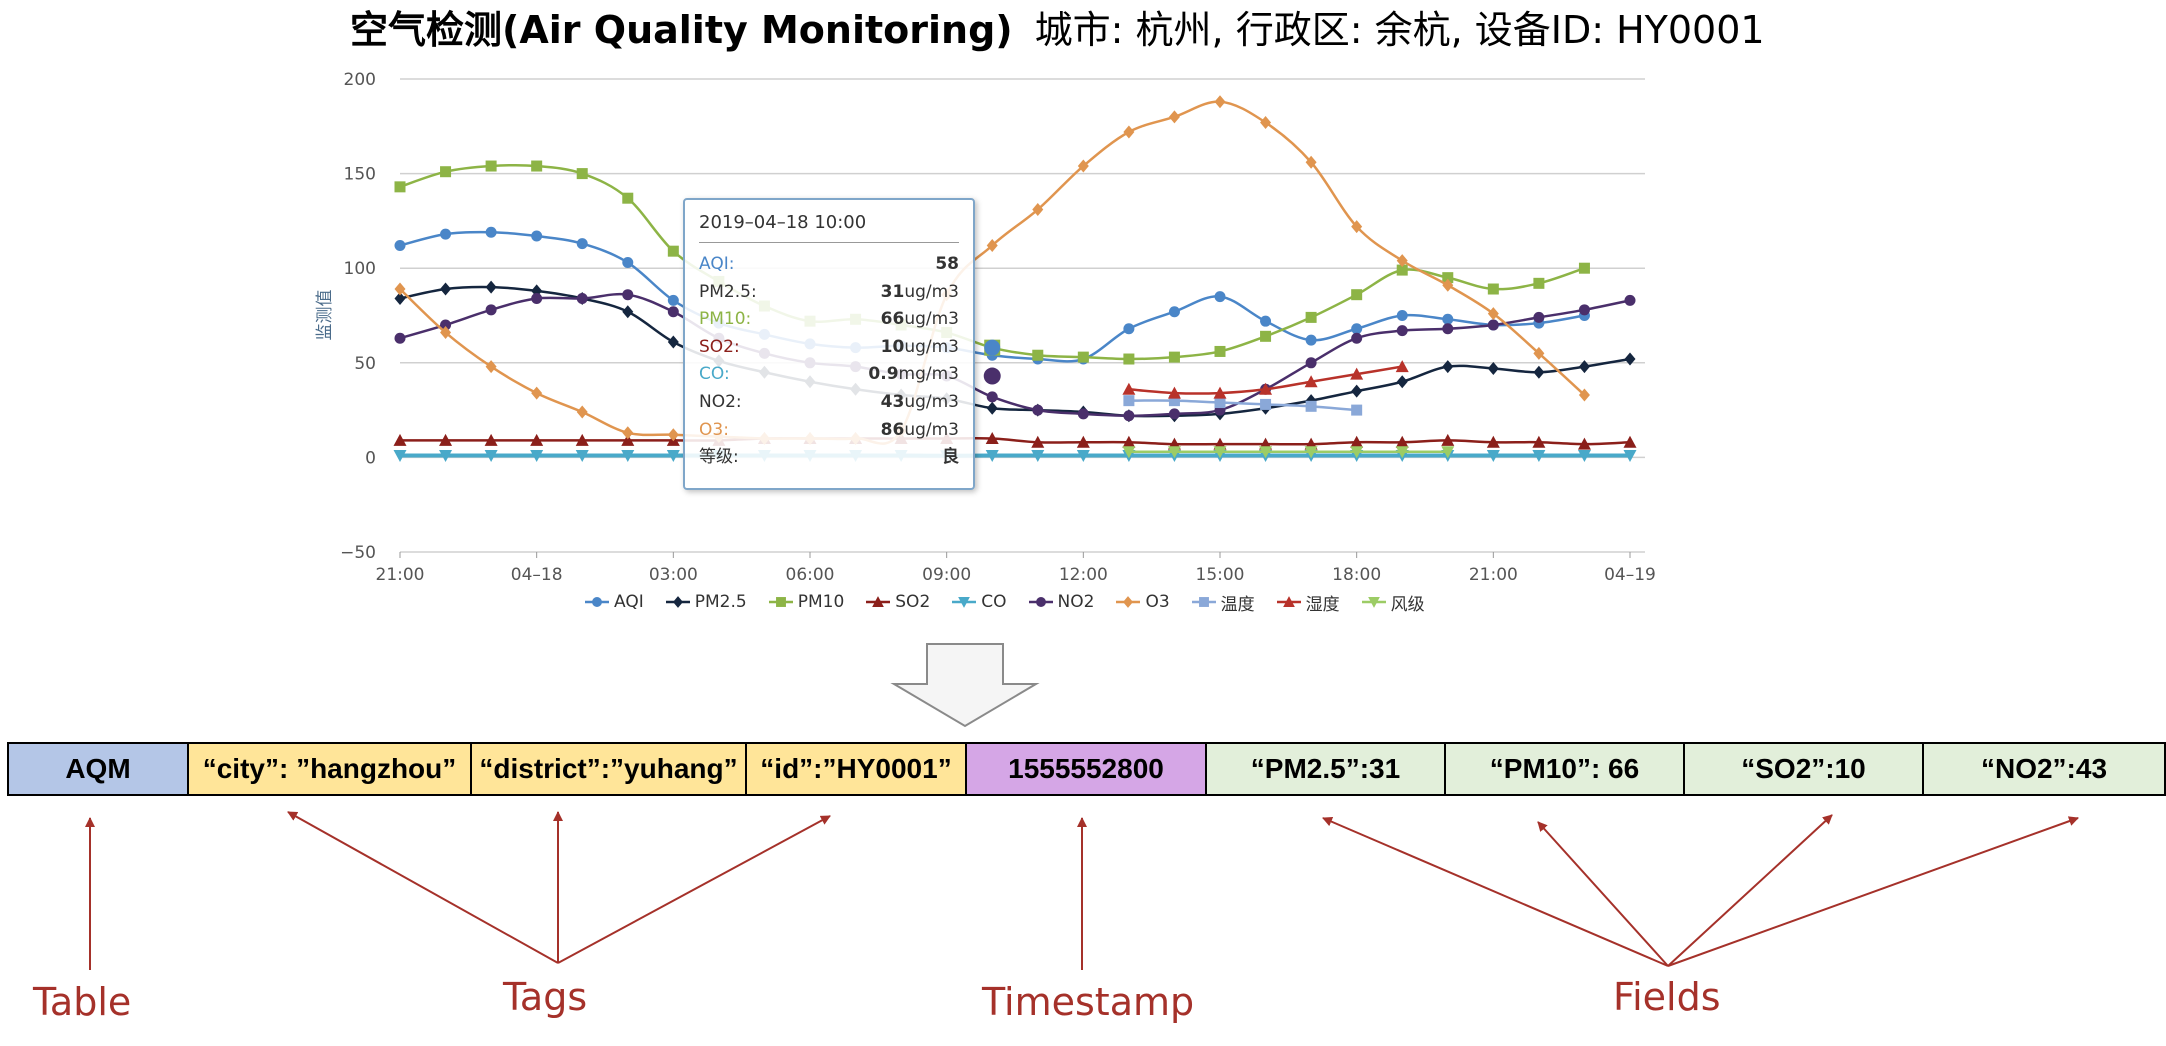  Describe the element at coordinates (1603, 894) in the screenshot. I see `arrow-field-pm10` at that location.